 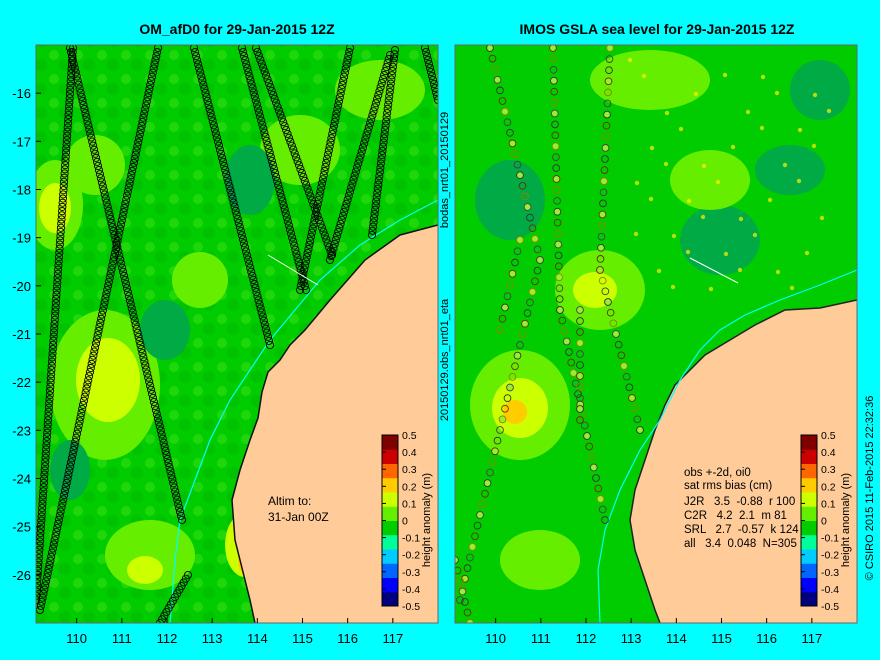 What do you see at coordinates (846, 520) in the screenshot?
I see `right-colorbar-label: height anomaly (m)` at bounding box center [846, 520].